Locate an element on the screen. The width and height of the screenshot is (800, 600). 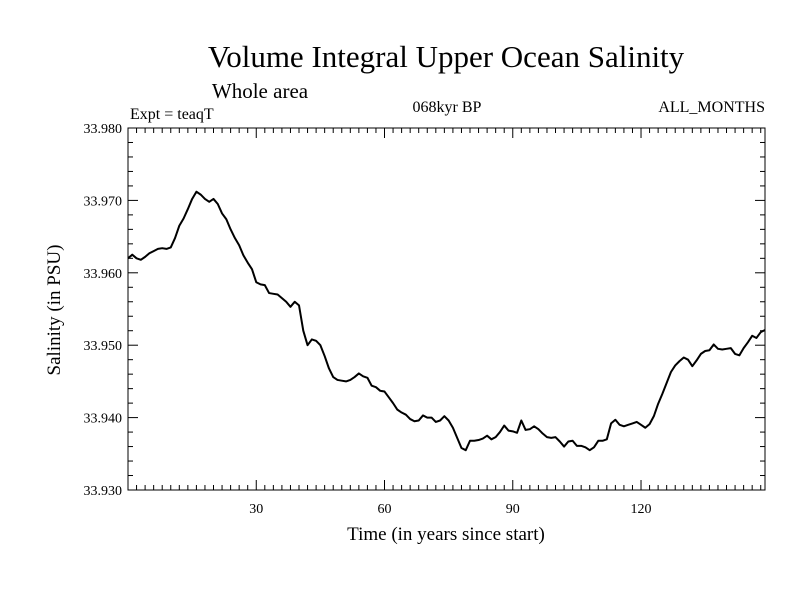
chart-title: Volume Integral Upper Ocean Salinity is located at coordinates (446, 56).